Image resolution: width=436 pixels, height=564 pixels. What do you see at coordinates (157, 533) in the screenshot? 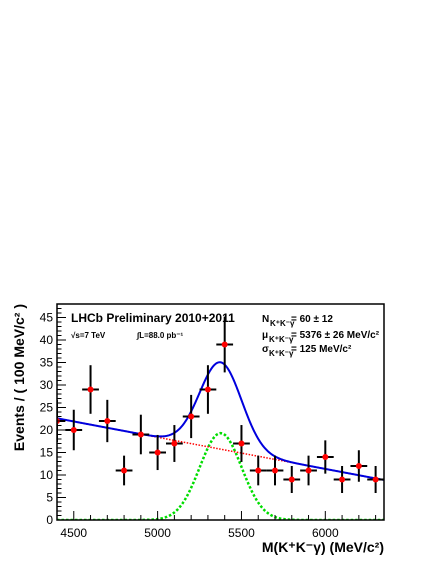
I see `x-tick-label: 5000` at bounding box center [157, 533].